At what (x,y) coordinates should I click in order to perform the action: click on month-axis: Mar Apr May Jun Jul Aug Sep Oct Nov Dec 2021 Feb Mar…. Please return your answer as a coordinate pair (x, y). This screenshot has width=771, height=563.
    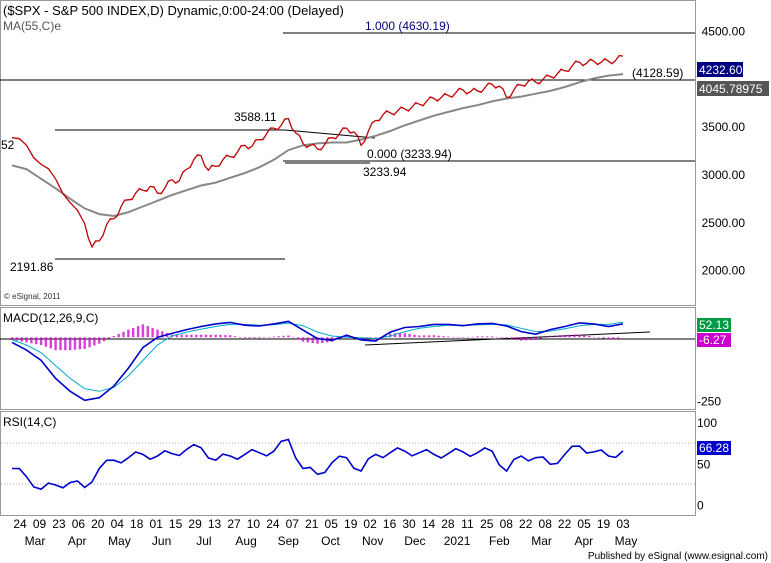
    Looking at the image, I should click on (331, 541).